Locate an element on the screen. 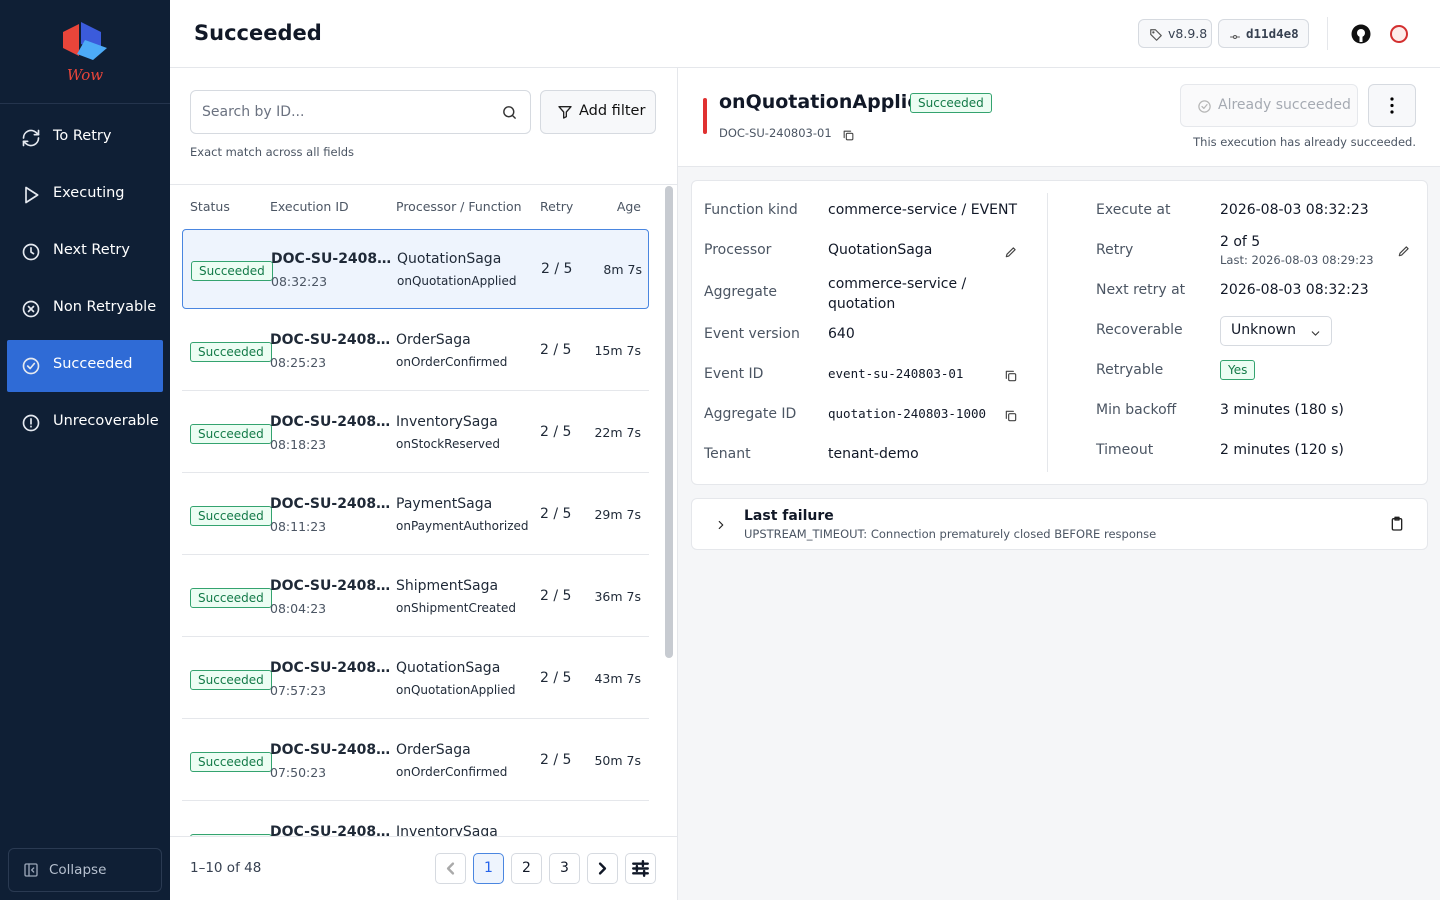 Image resolution: width=1440 pixels, height=900 pixels. filter-label: Add filter is located at coordinates (612, 111).